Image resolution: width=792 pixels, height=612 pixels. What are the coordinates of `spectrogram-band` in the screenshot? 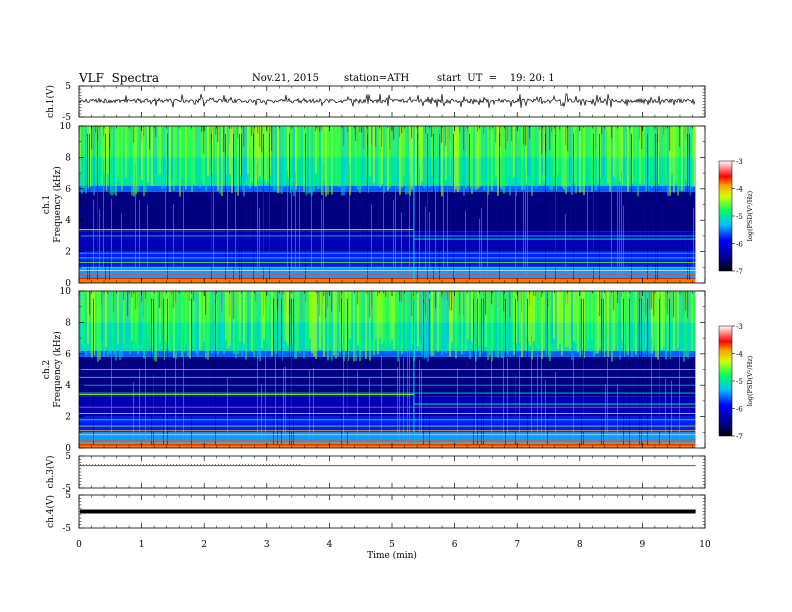 It's located at (387, 353).